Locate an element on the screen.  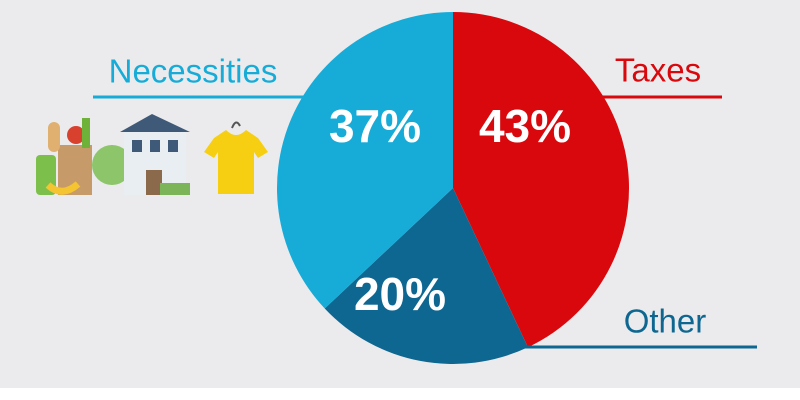
pie-slice is located at coordinates (426, 276).